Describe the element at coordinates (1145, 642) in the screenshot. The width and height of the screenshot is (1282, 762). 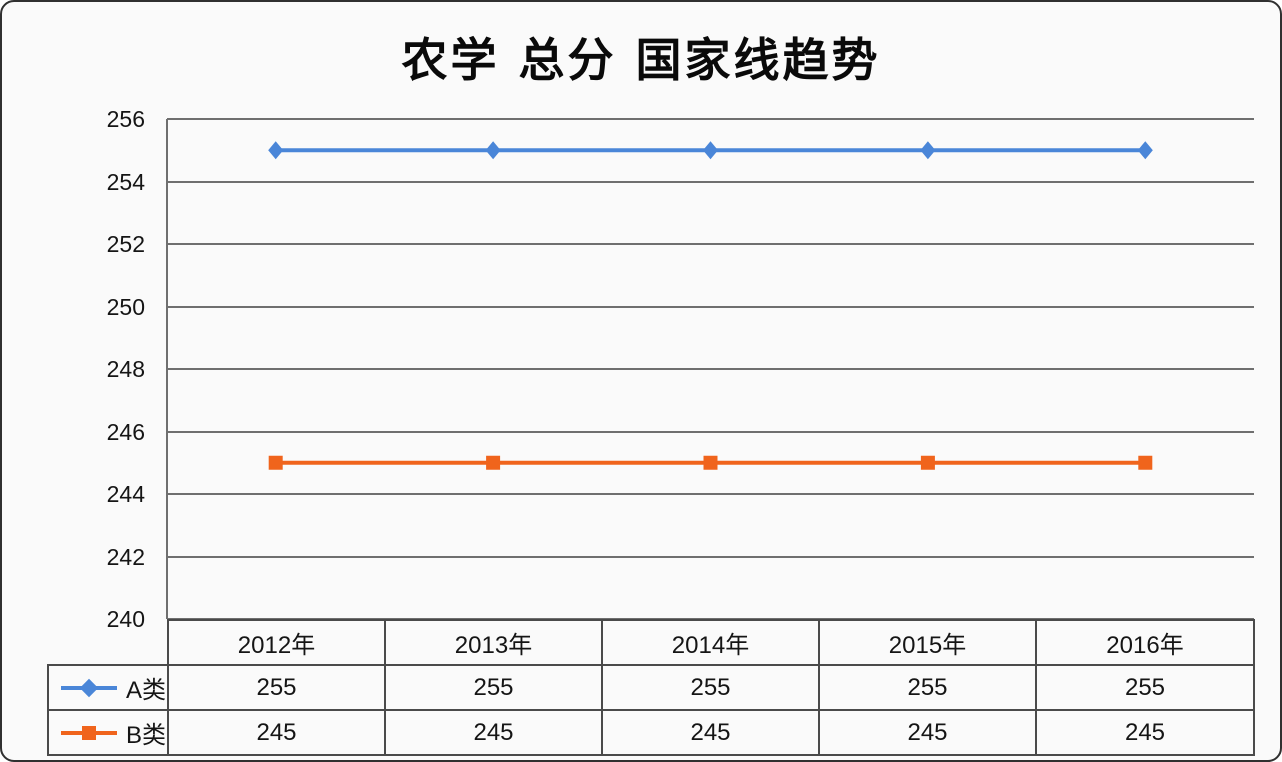
I see `year-header: 2016年` at that location.